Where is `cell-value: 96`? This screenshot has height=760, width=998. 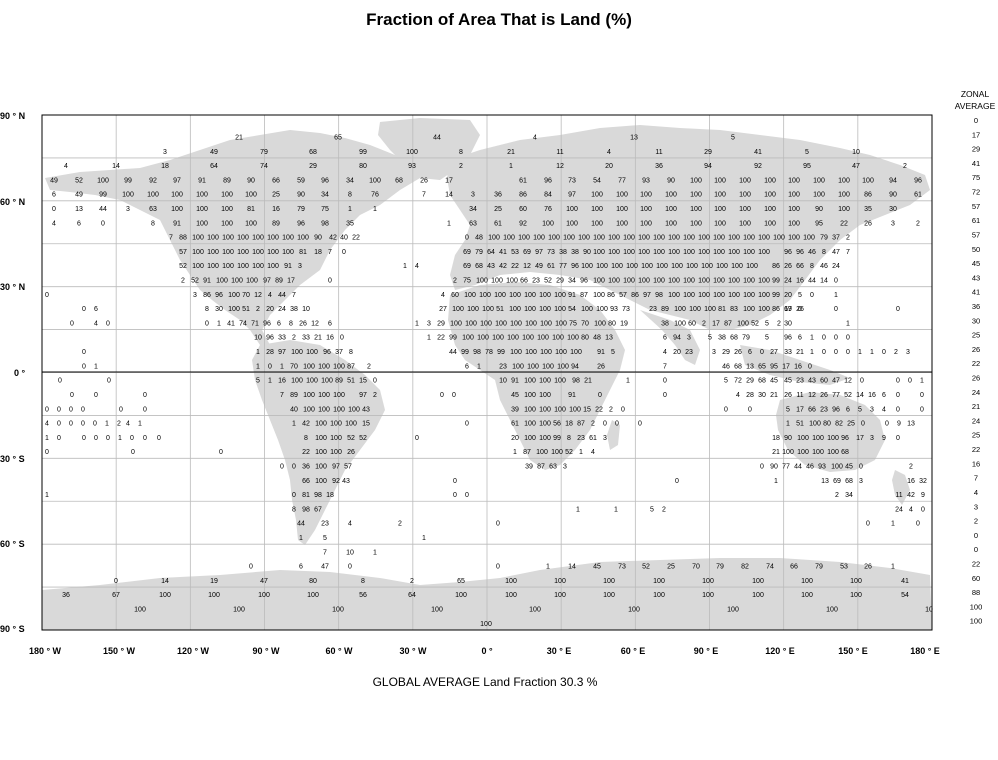 cell-value: 96 is located at coordinates (788, 252).